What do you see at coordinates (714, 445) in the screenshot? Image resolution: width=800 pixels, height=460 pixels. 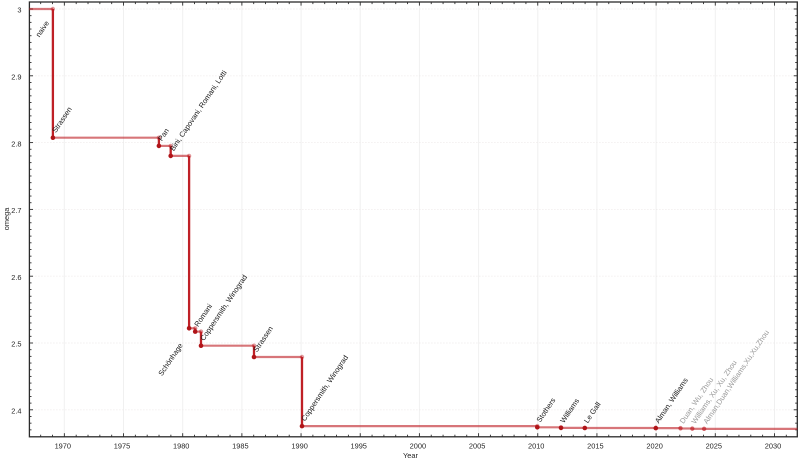 I see `svg-text: 2025` at bounding box center [714, 445].